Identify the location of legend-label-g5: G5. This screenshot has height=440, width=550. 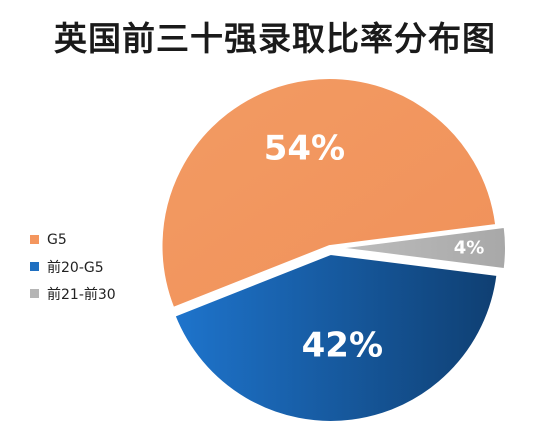
(57, 239).